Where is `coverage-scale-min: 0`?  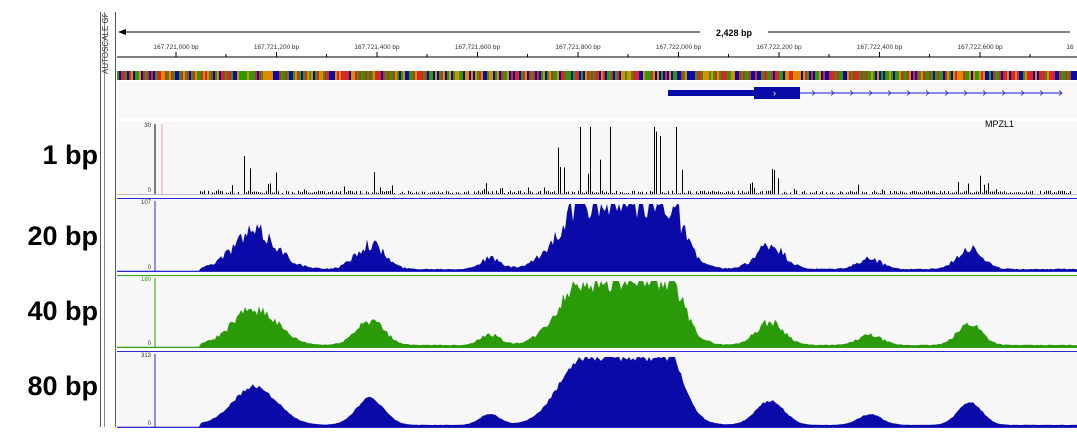 coverage-scale-min: 0 is located at coordinates (150, 268).